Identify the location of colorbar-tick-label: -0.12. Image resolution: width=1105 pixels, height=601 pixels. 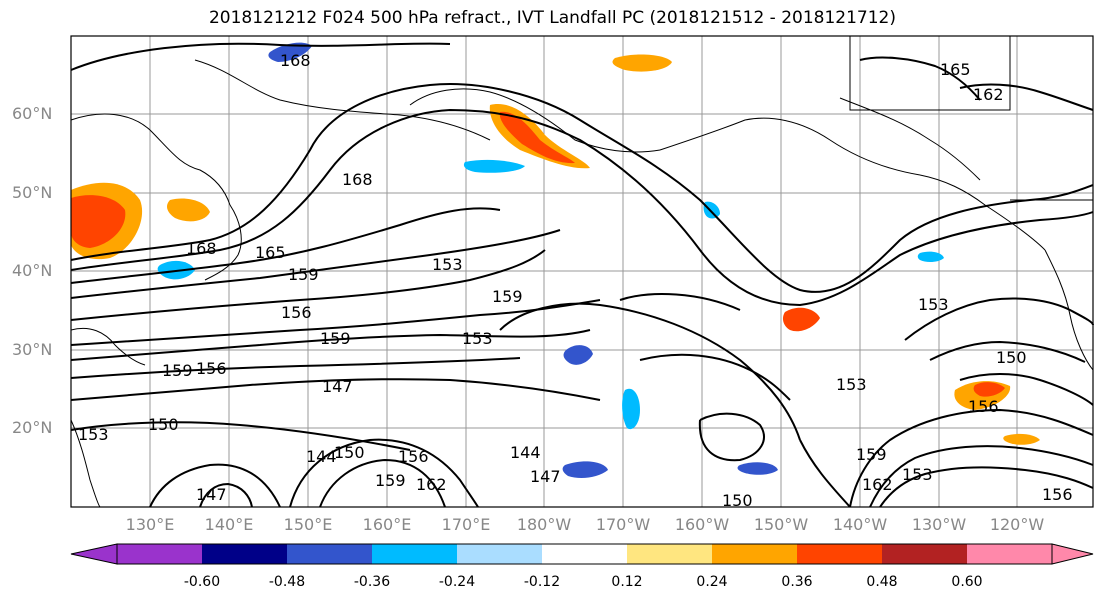
(542, 582).